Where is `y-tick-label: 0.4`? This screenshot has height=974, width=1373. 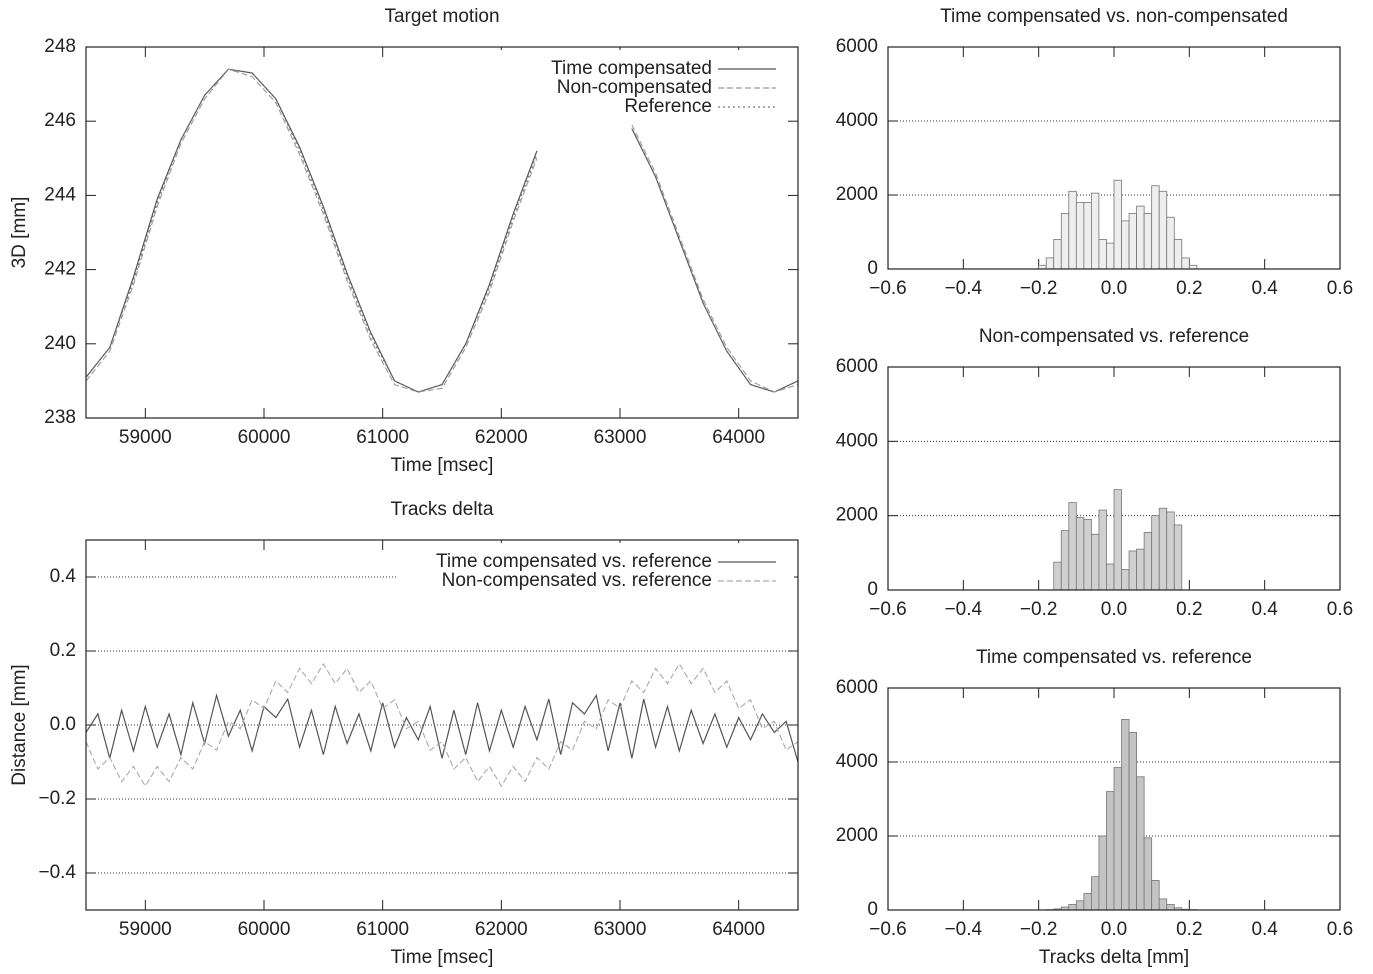 y-tick-label: 0.4 is located at coordinates (63, 576).